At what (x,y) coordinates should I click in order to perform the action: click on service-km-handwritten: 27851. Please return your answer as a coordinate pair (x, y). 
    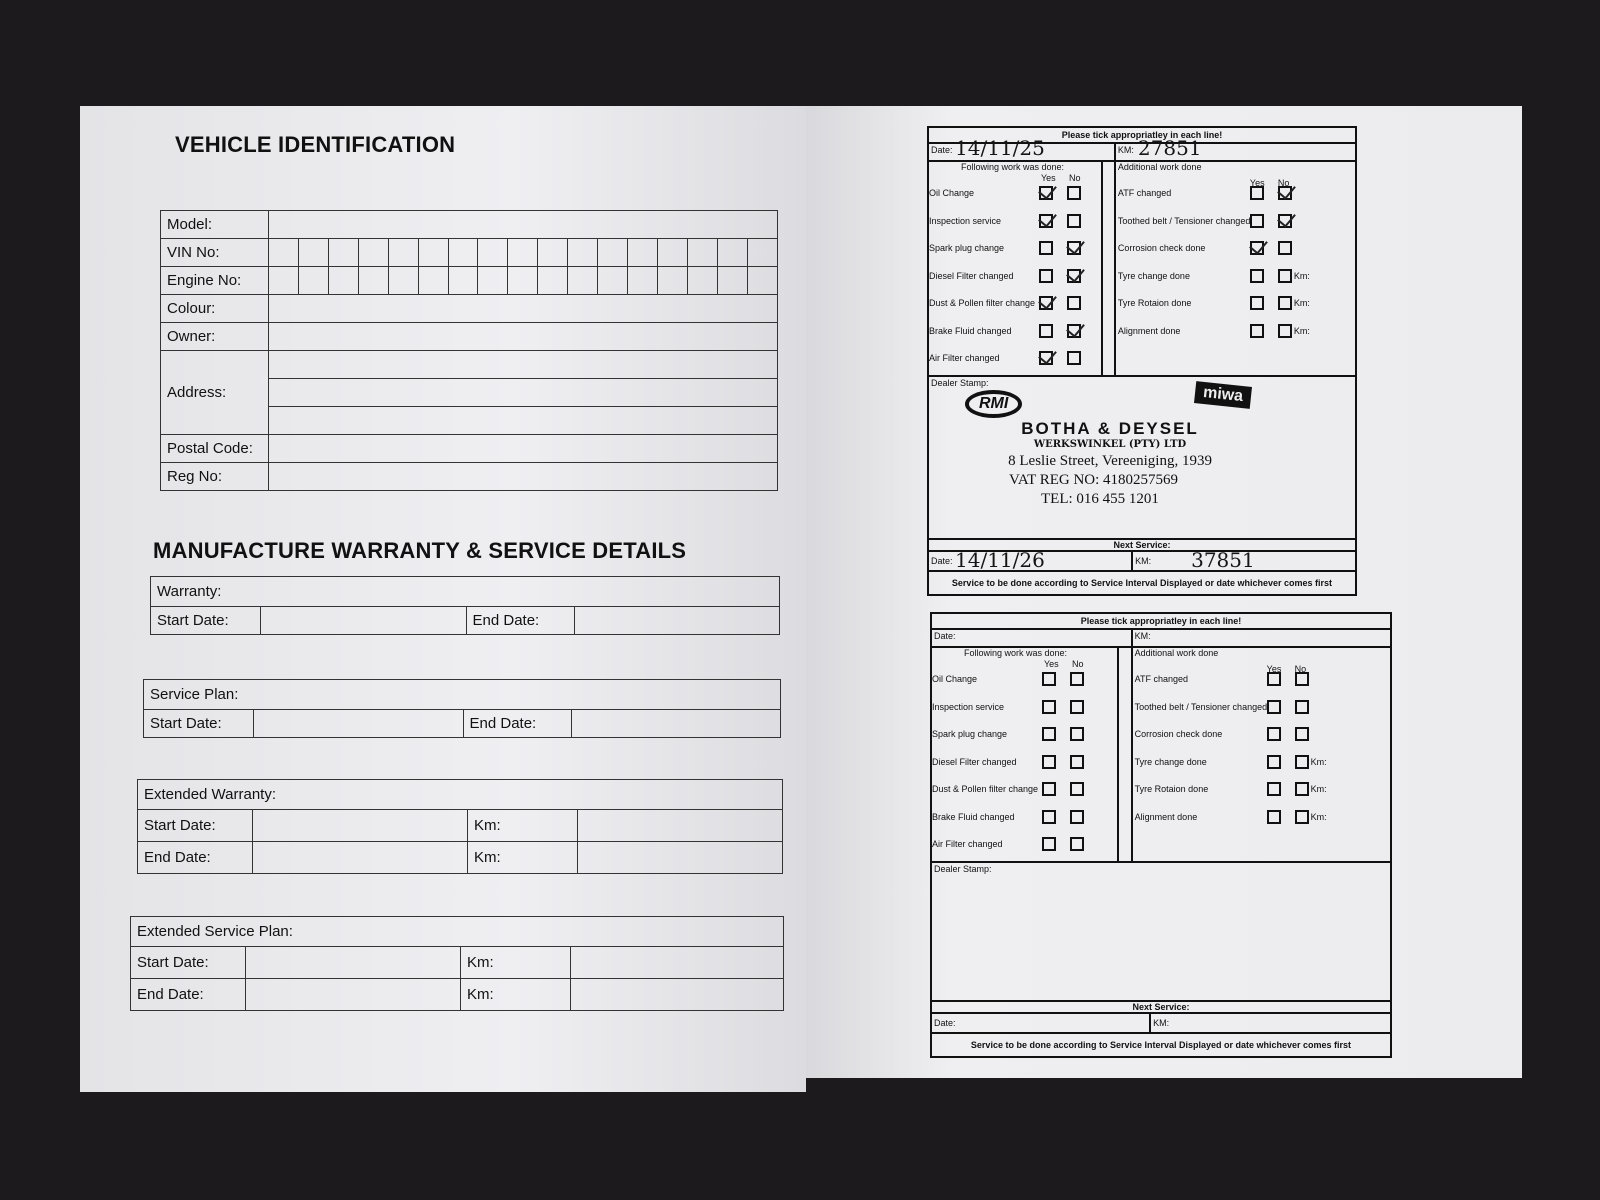
    Looking at the image, I should click on (1169, 148).